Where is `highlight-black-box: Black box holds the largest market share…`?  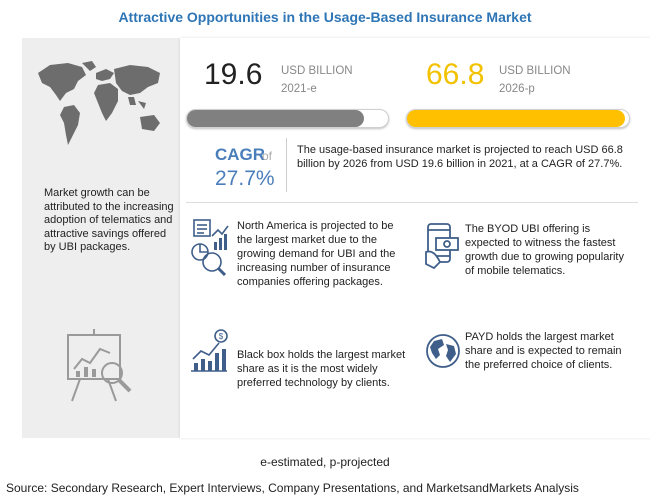
highlight-black-box: Black box holds the largest market share… is located at coordinates (321, 369).